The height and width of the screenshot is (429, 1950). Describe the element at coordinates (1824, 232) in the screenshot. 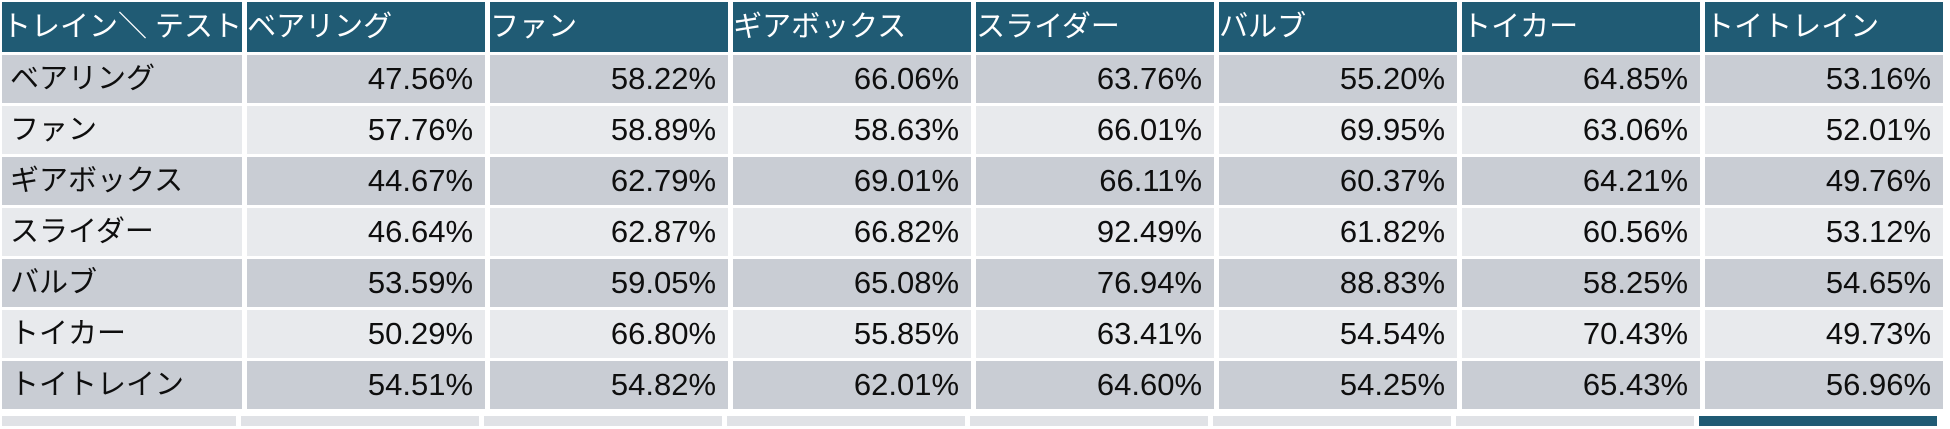

I see `value-cell: 53.12%` at that location.